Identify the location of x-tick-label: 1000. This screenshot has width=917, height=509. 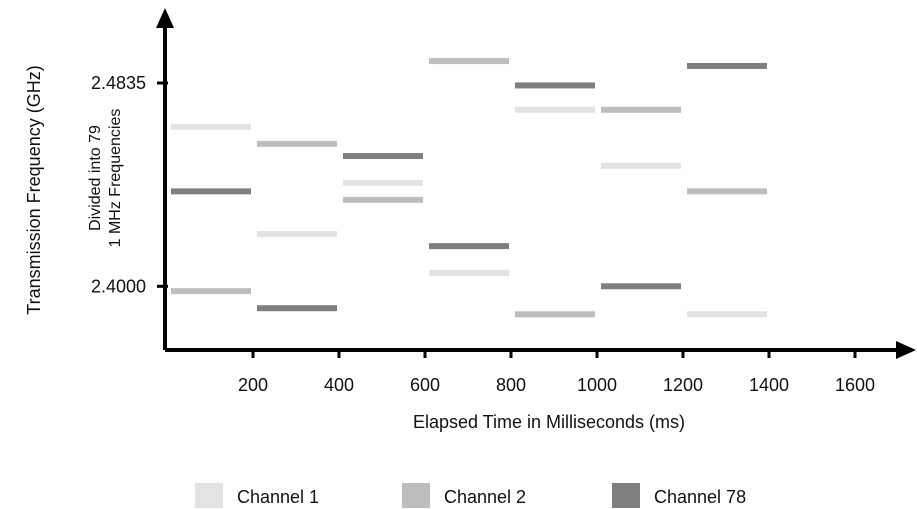
(597, 385).